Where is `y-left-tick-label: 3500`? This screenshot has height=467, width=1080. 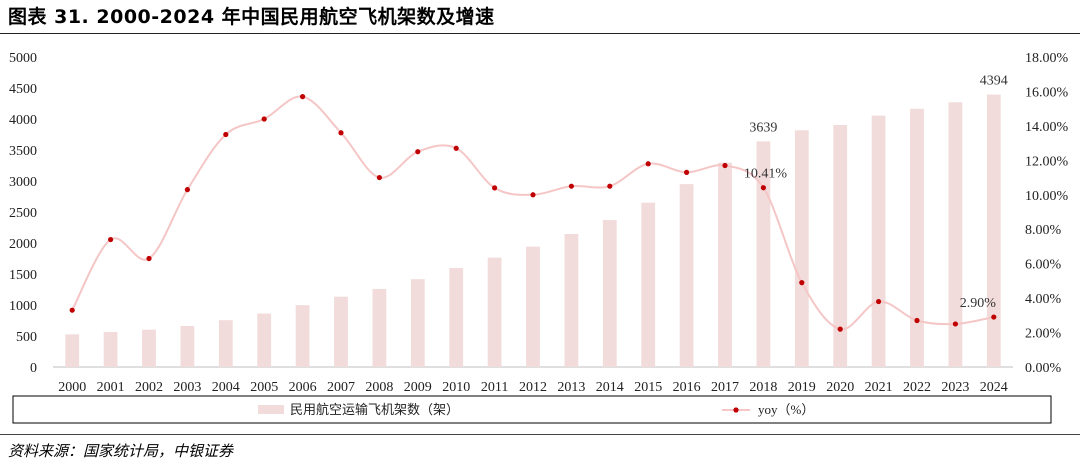 y-left-tick-label: 3500 is located at coordinates (23, 151).